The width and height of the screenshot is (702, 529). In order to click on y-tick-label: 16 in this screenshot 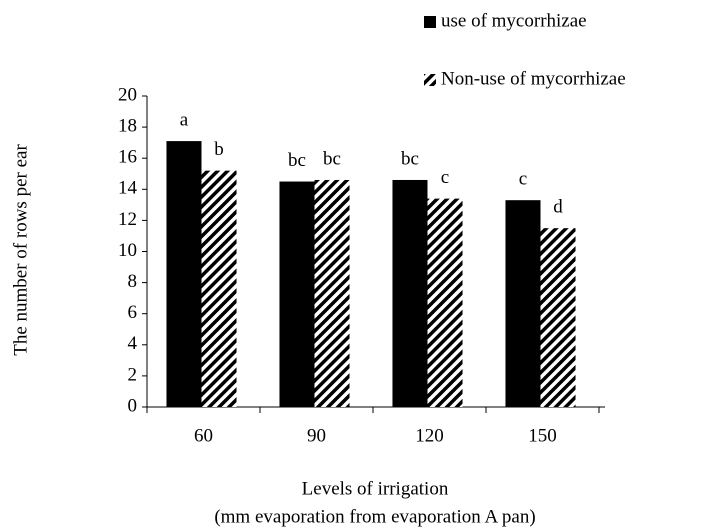, I will do `click(127, 157)`.